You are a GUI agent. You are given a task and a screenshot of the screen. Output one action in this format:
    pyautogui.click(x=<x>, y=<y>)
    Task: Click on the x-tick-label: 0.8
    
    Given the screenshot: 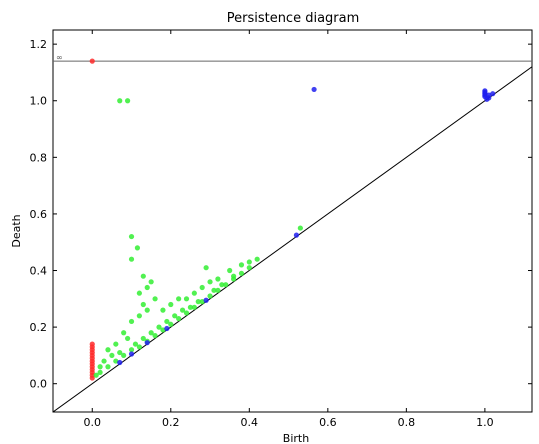 What is the action you would take?
    pyautogui.click(x=407, y=422)
    